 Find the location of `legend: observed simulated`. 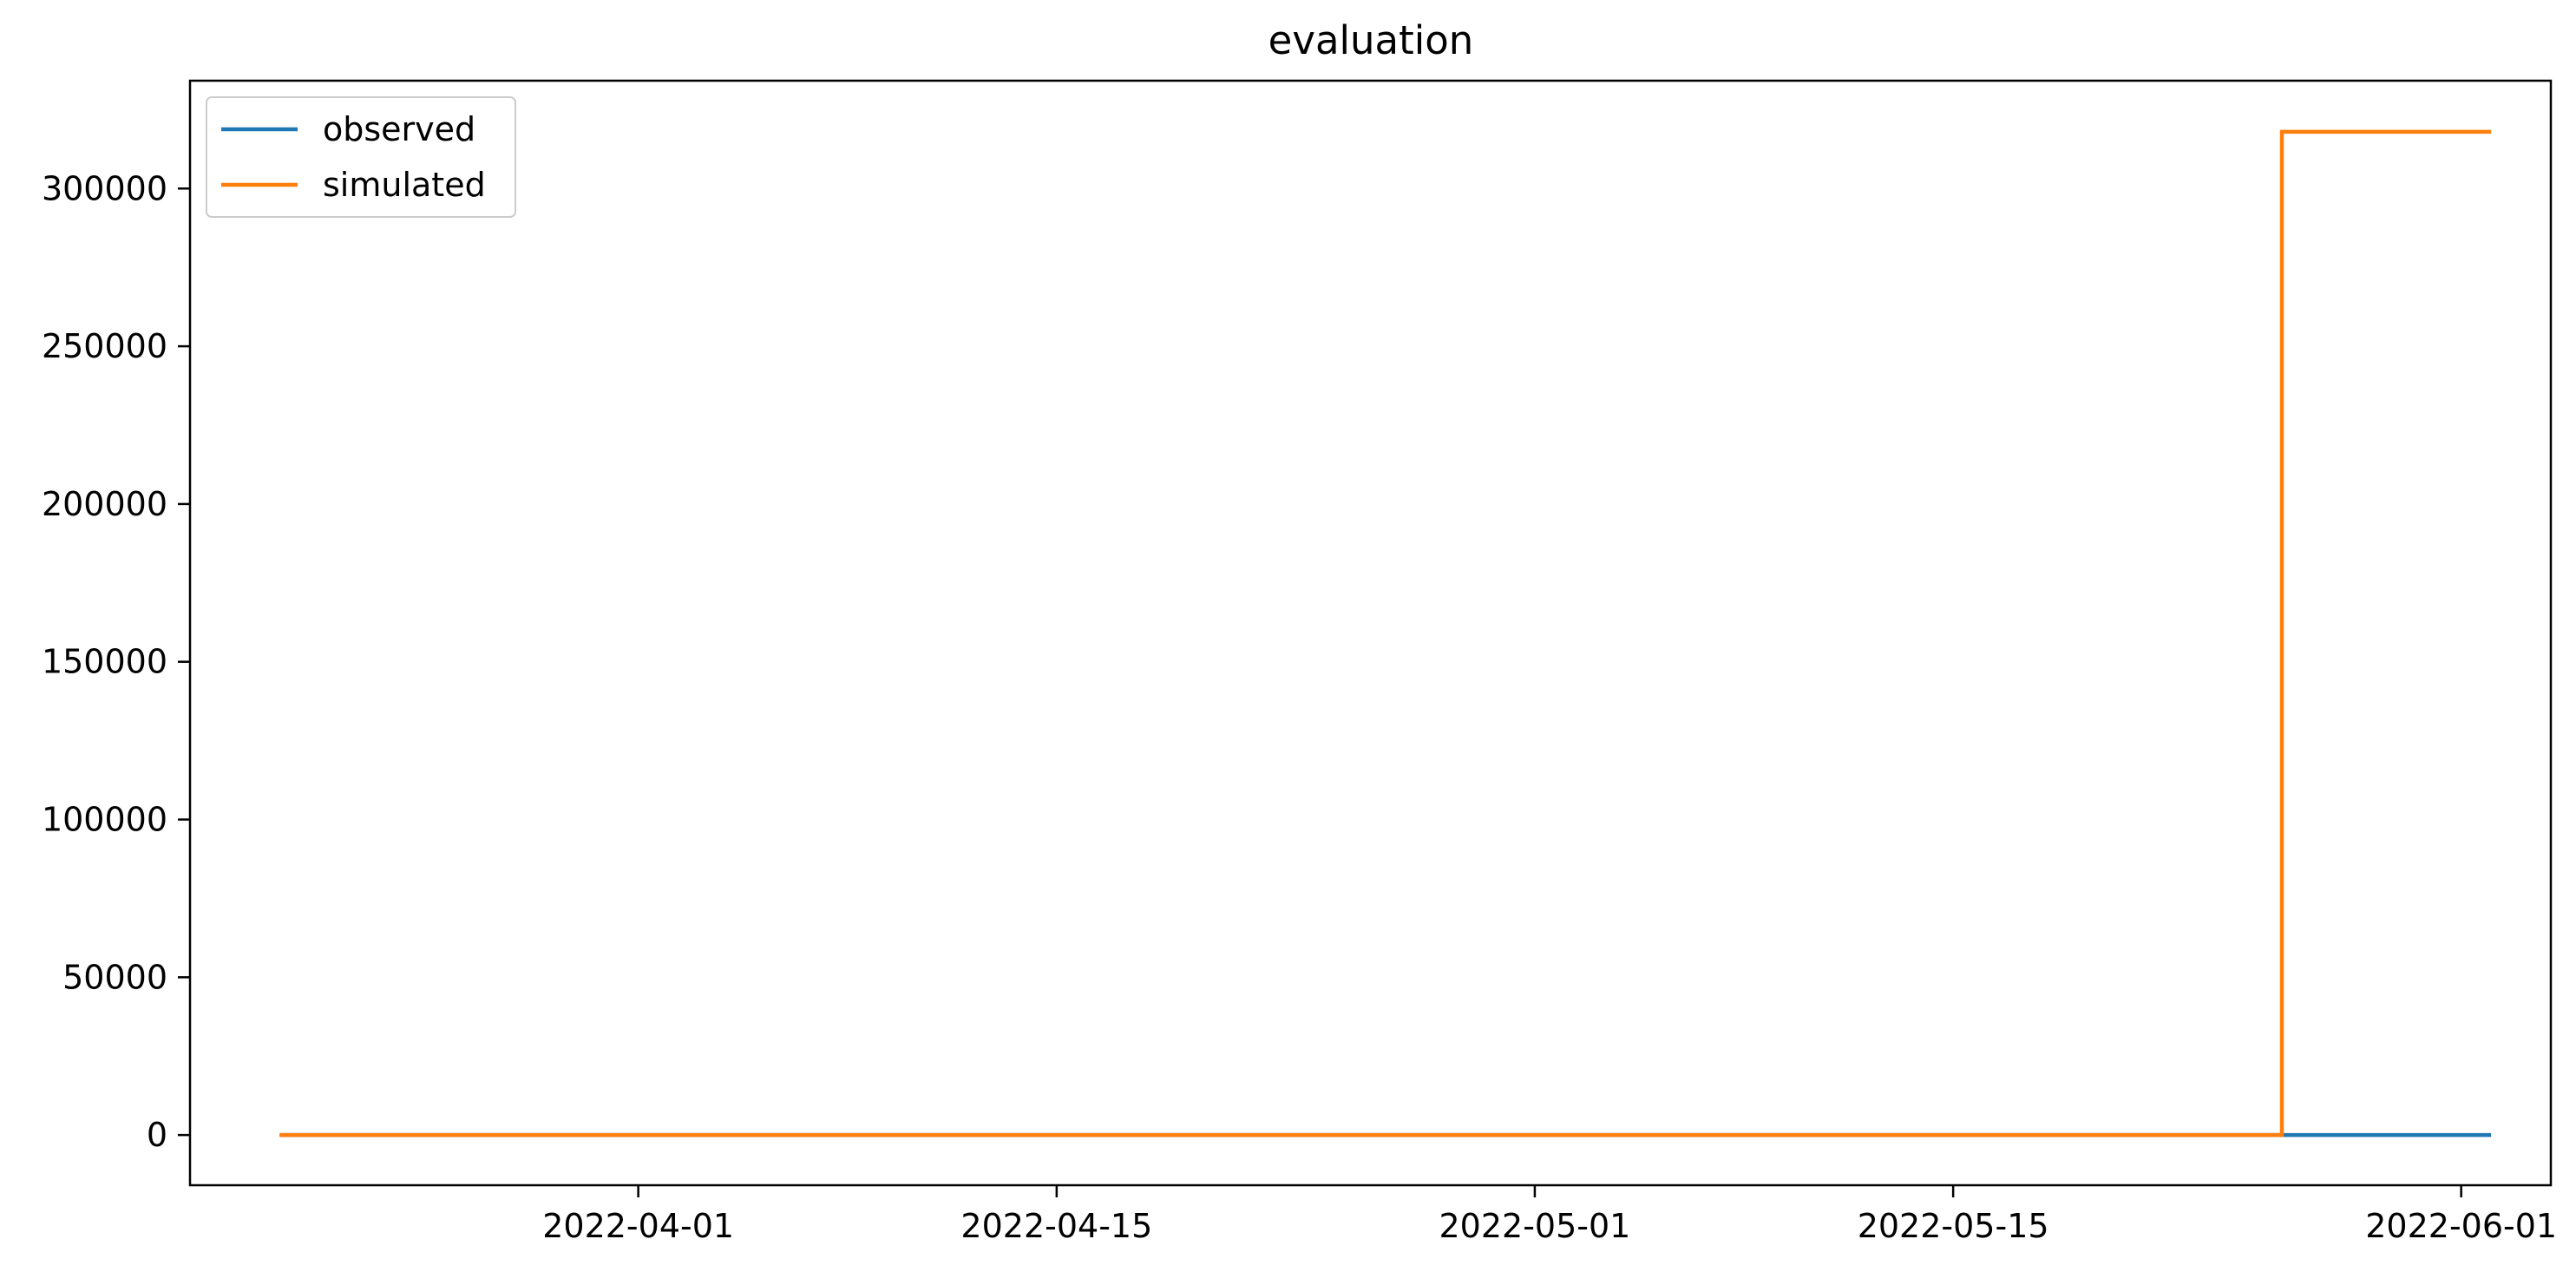

legend: observed simulated is located at coordinates (361, 157).